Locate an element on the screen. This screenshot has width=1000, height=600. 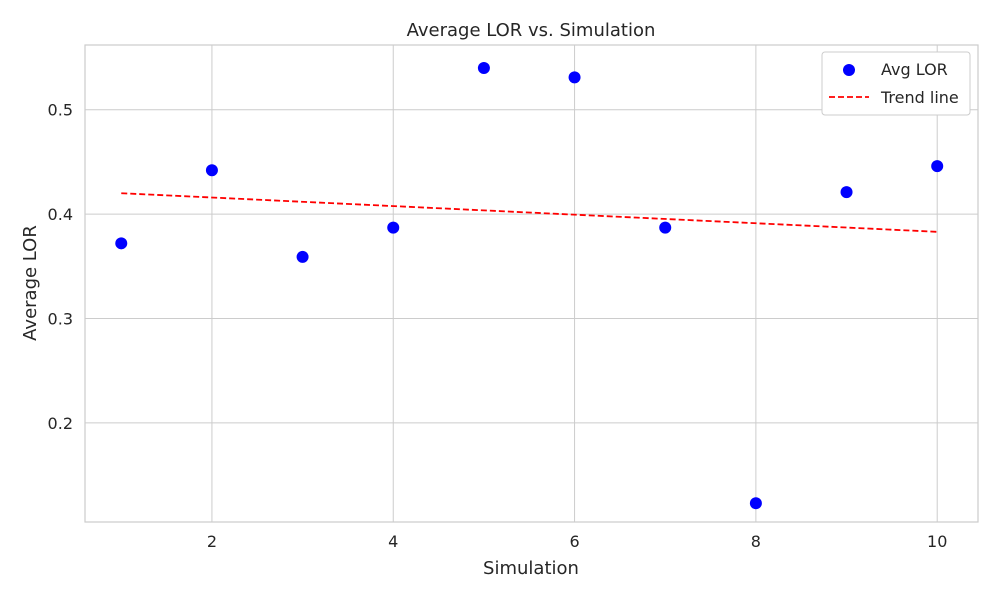
y-tick-label: 0.4 is located at coordinates (60, 214).